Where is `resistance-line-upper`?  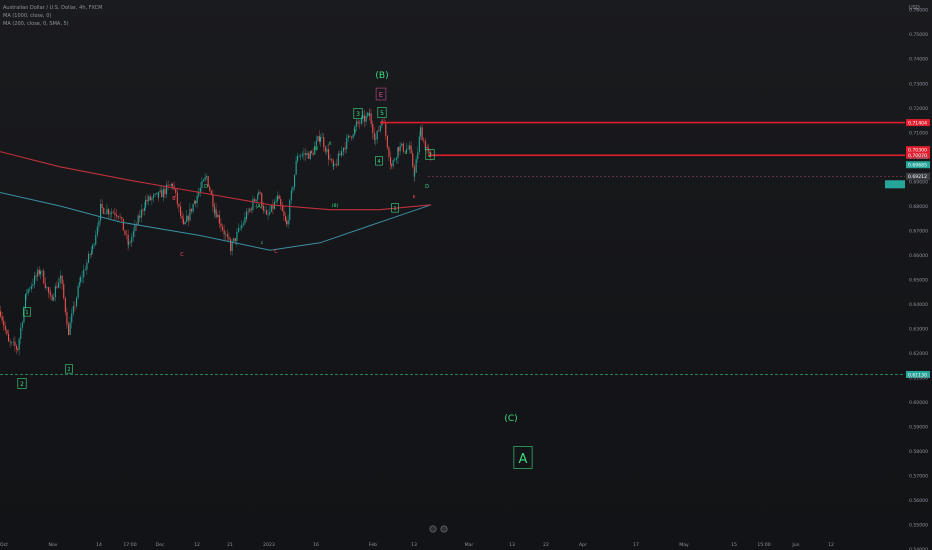 resistance-line-upper is located at coordinates (642, 122).